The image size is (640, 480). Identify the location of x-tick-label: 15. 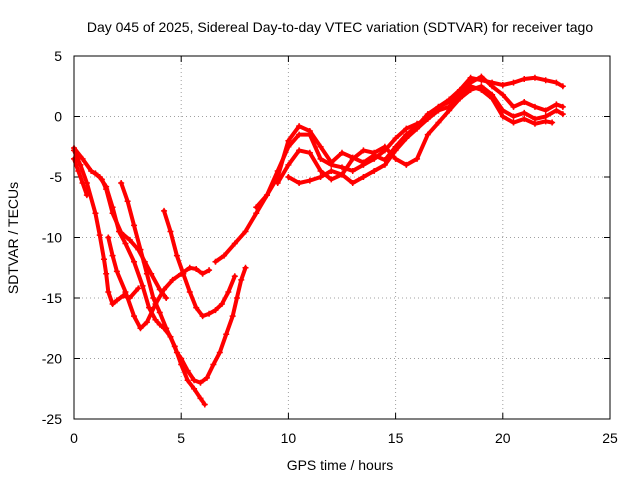
(396, 438).